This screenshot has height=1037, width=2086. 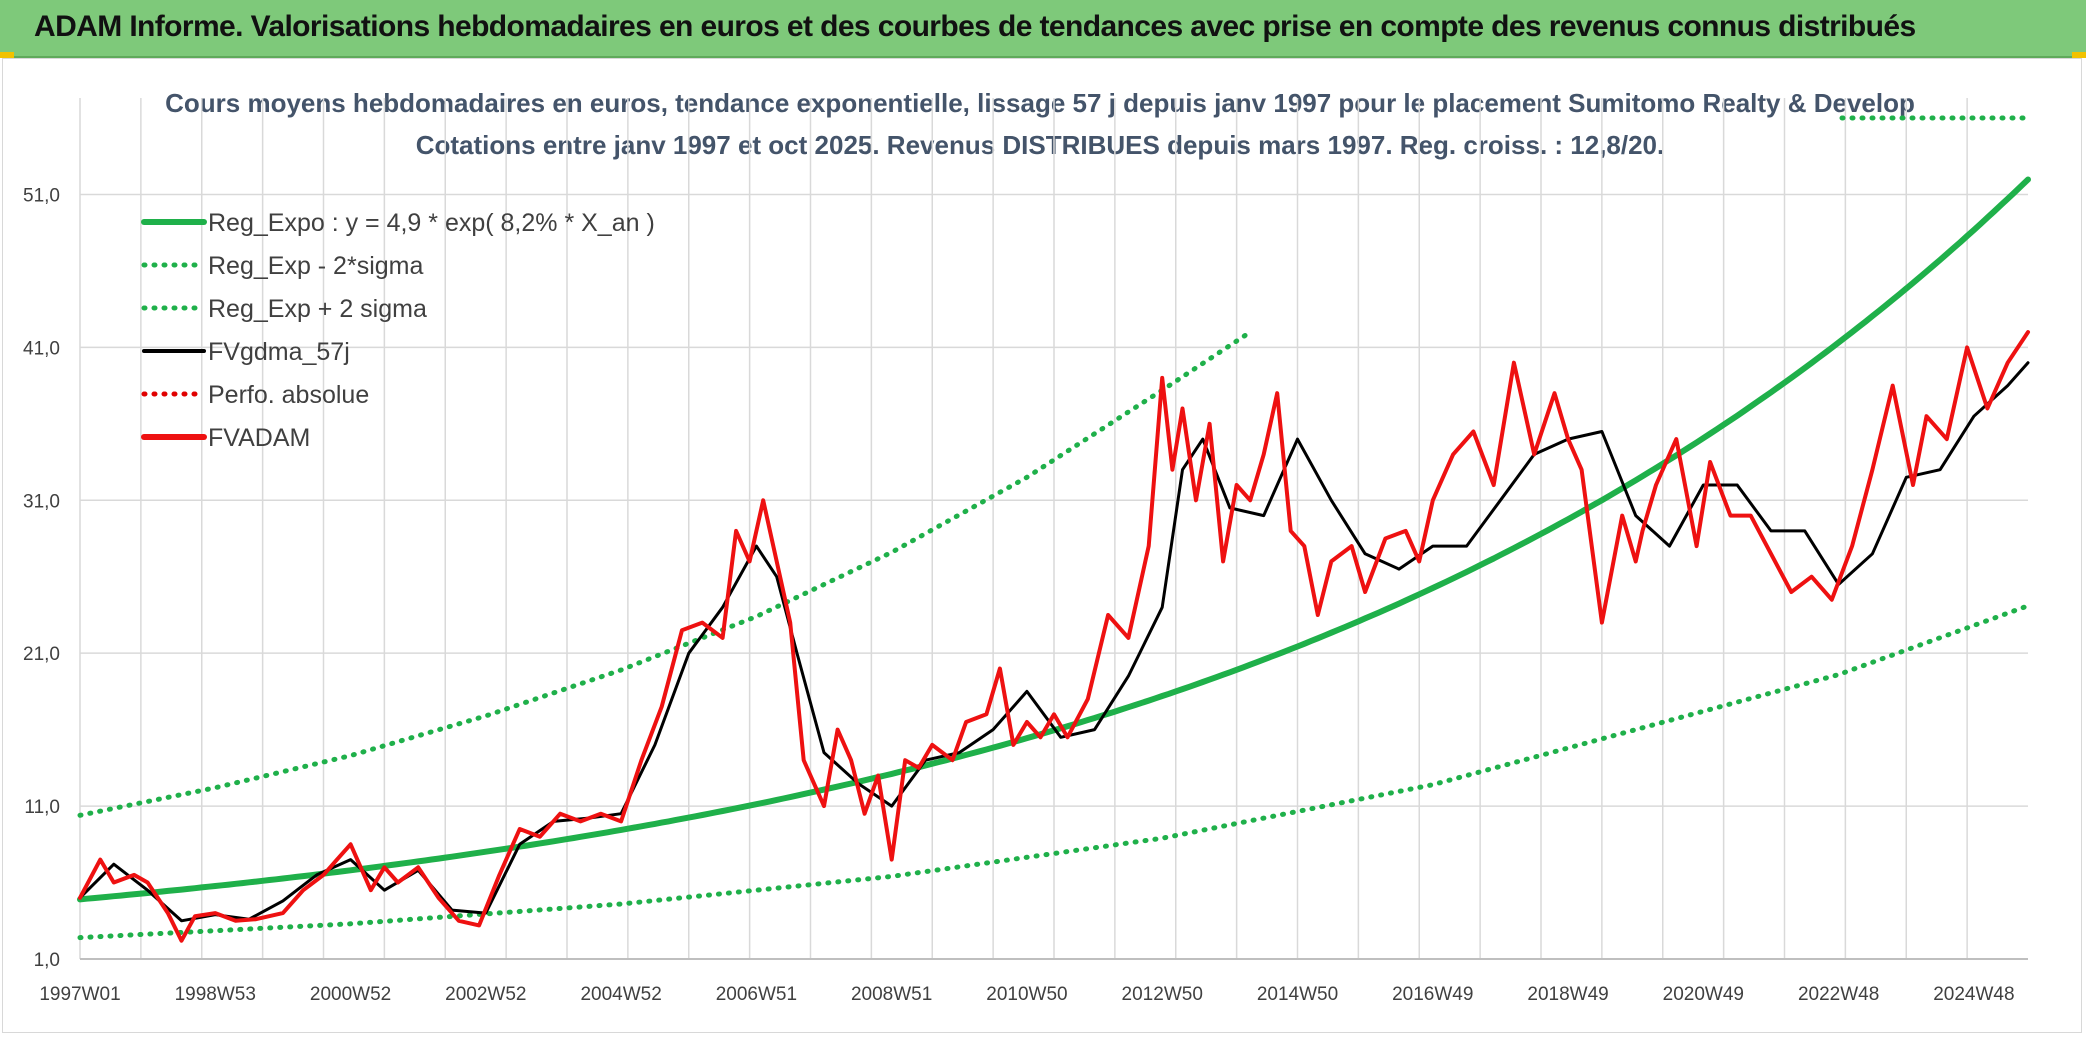 What do you see at coordinates (485, 994) in the screenshot?
I see `x-tick-label: 2002W52` at bounding box center [485, 994].